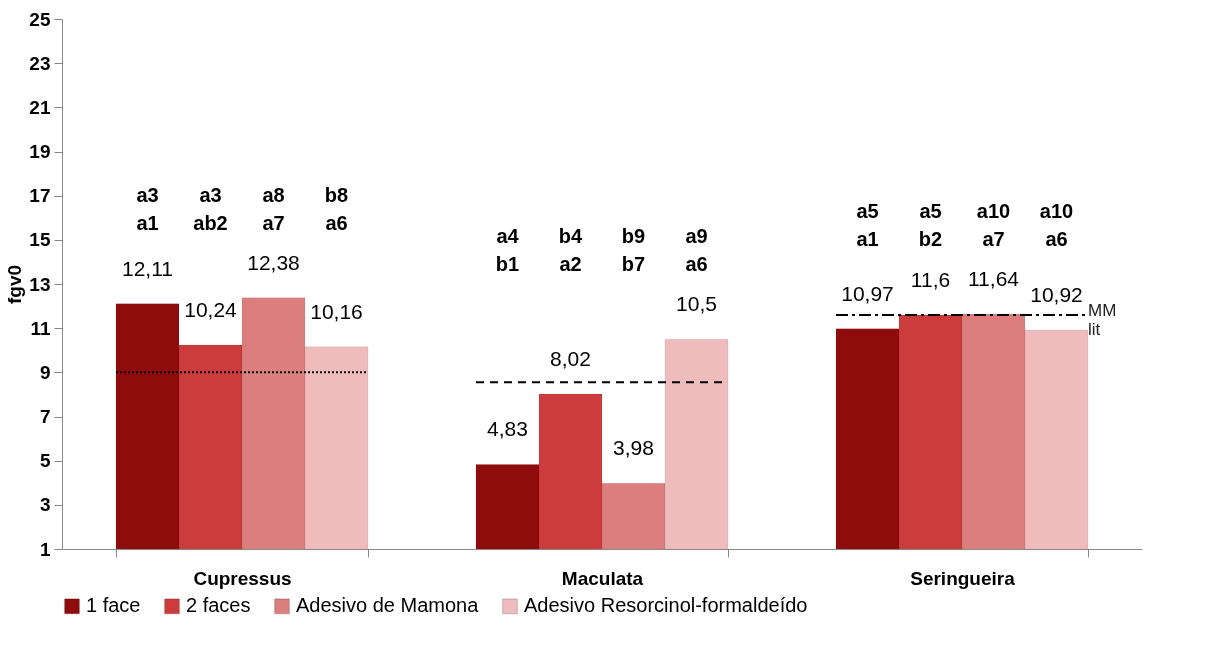 The height and width of the screenshot is (652, 1219). I want to click on legend-label: Adesivo de Mamona, so click(388, 605).